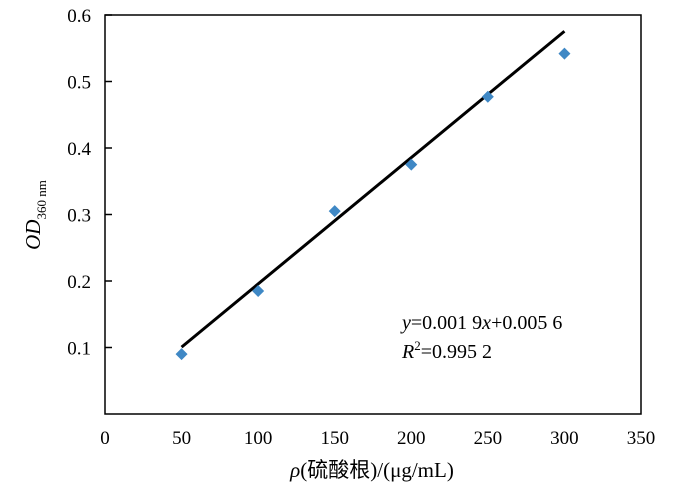 Image resolution: width=686 pixels, height=493 pixels. What do you see at coordinates (371, 470) in the screenshot?
I see `x-axis-title: ρ(硫酸根)/(μg/mL)` at bounding box center [371, 470].